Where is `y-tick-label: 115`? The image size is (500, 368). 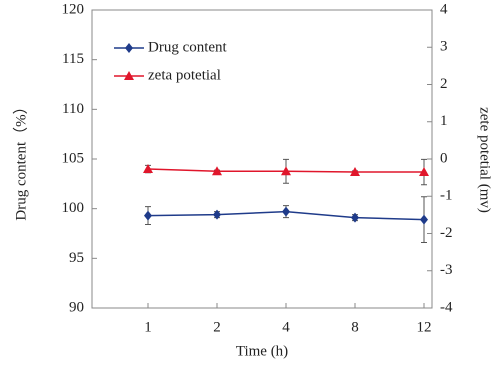 y-tick-label: 115 is located at coordinates (73, 59).